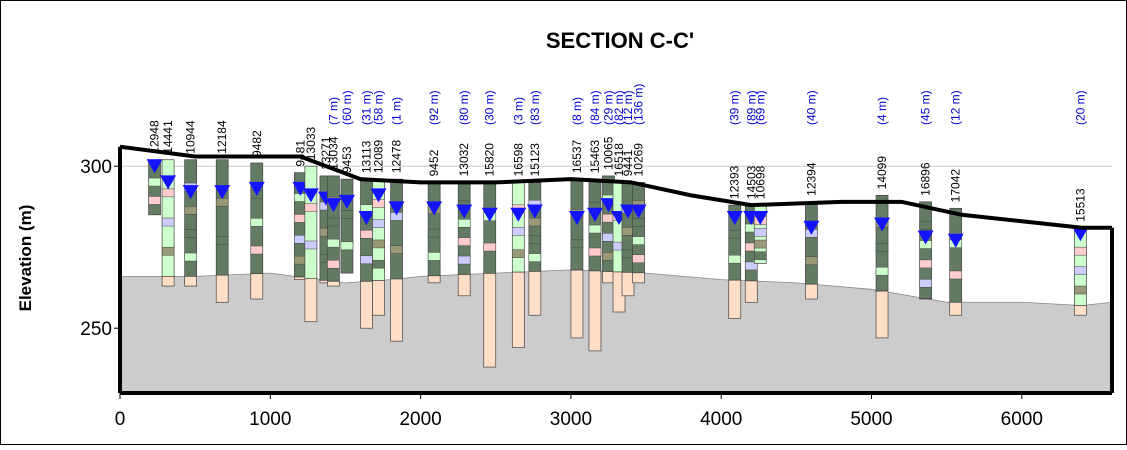 The image size is (1127, 450). I want to click on well-id-label: 16598, so click(518, 160).